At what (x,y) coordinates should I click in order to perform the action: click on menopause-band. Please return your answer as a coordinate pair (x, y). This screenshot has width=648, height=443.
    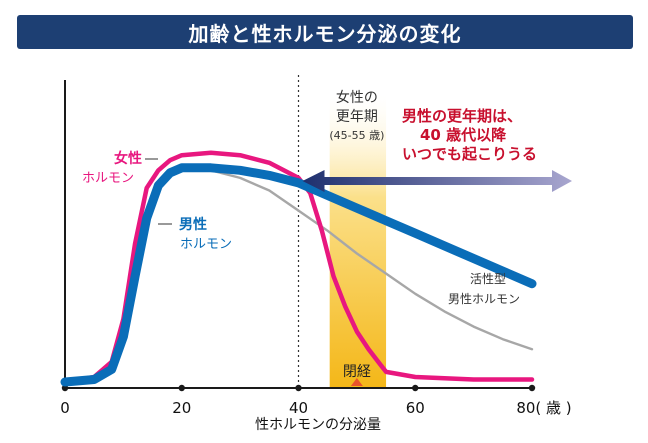
    Looking at the image, I should click on (358, 241).